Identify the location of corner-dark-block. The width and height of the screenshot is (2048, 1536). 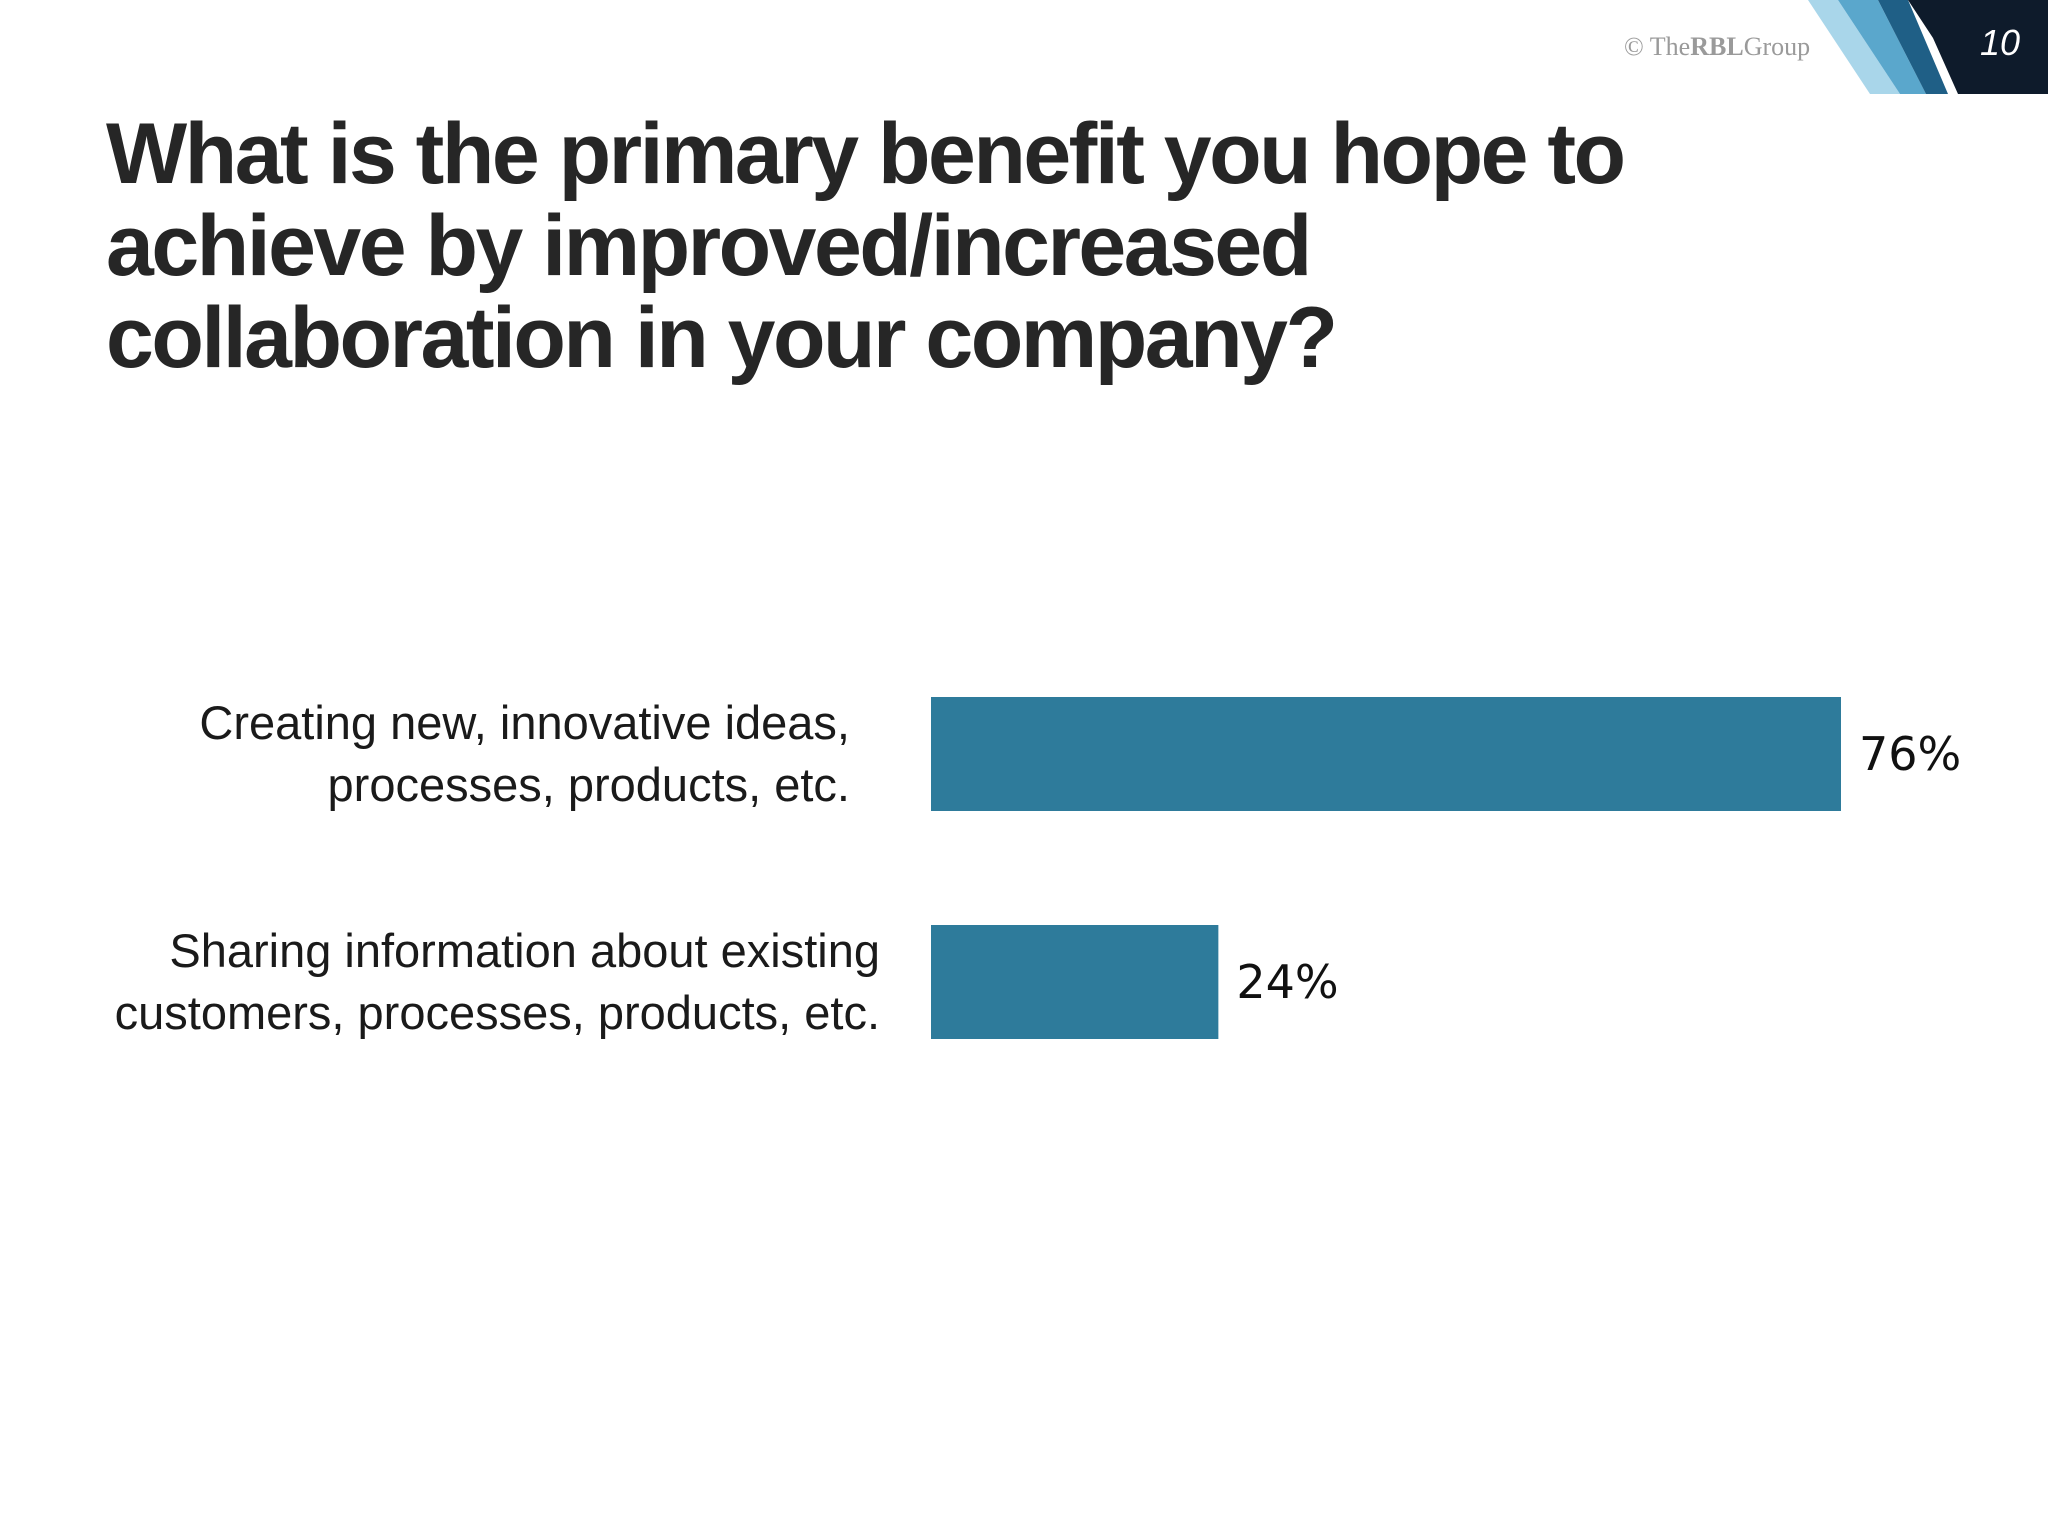
(1978, 47).